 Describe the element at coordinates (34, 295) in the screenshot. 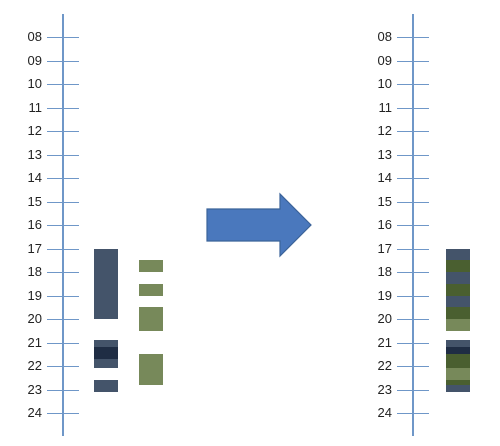

I see `left-hour-label: 19` at that location.